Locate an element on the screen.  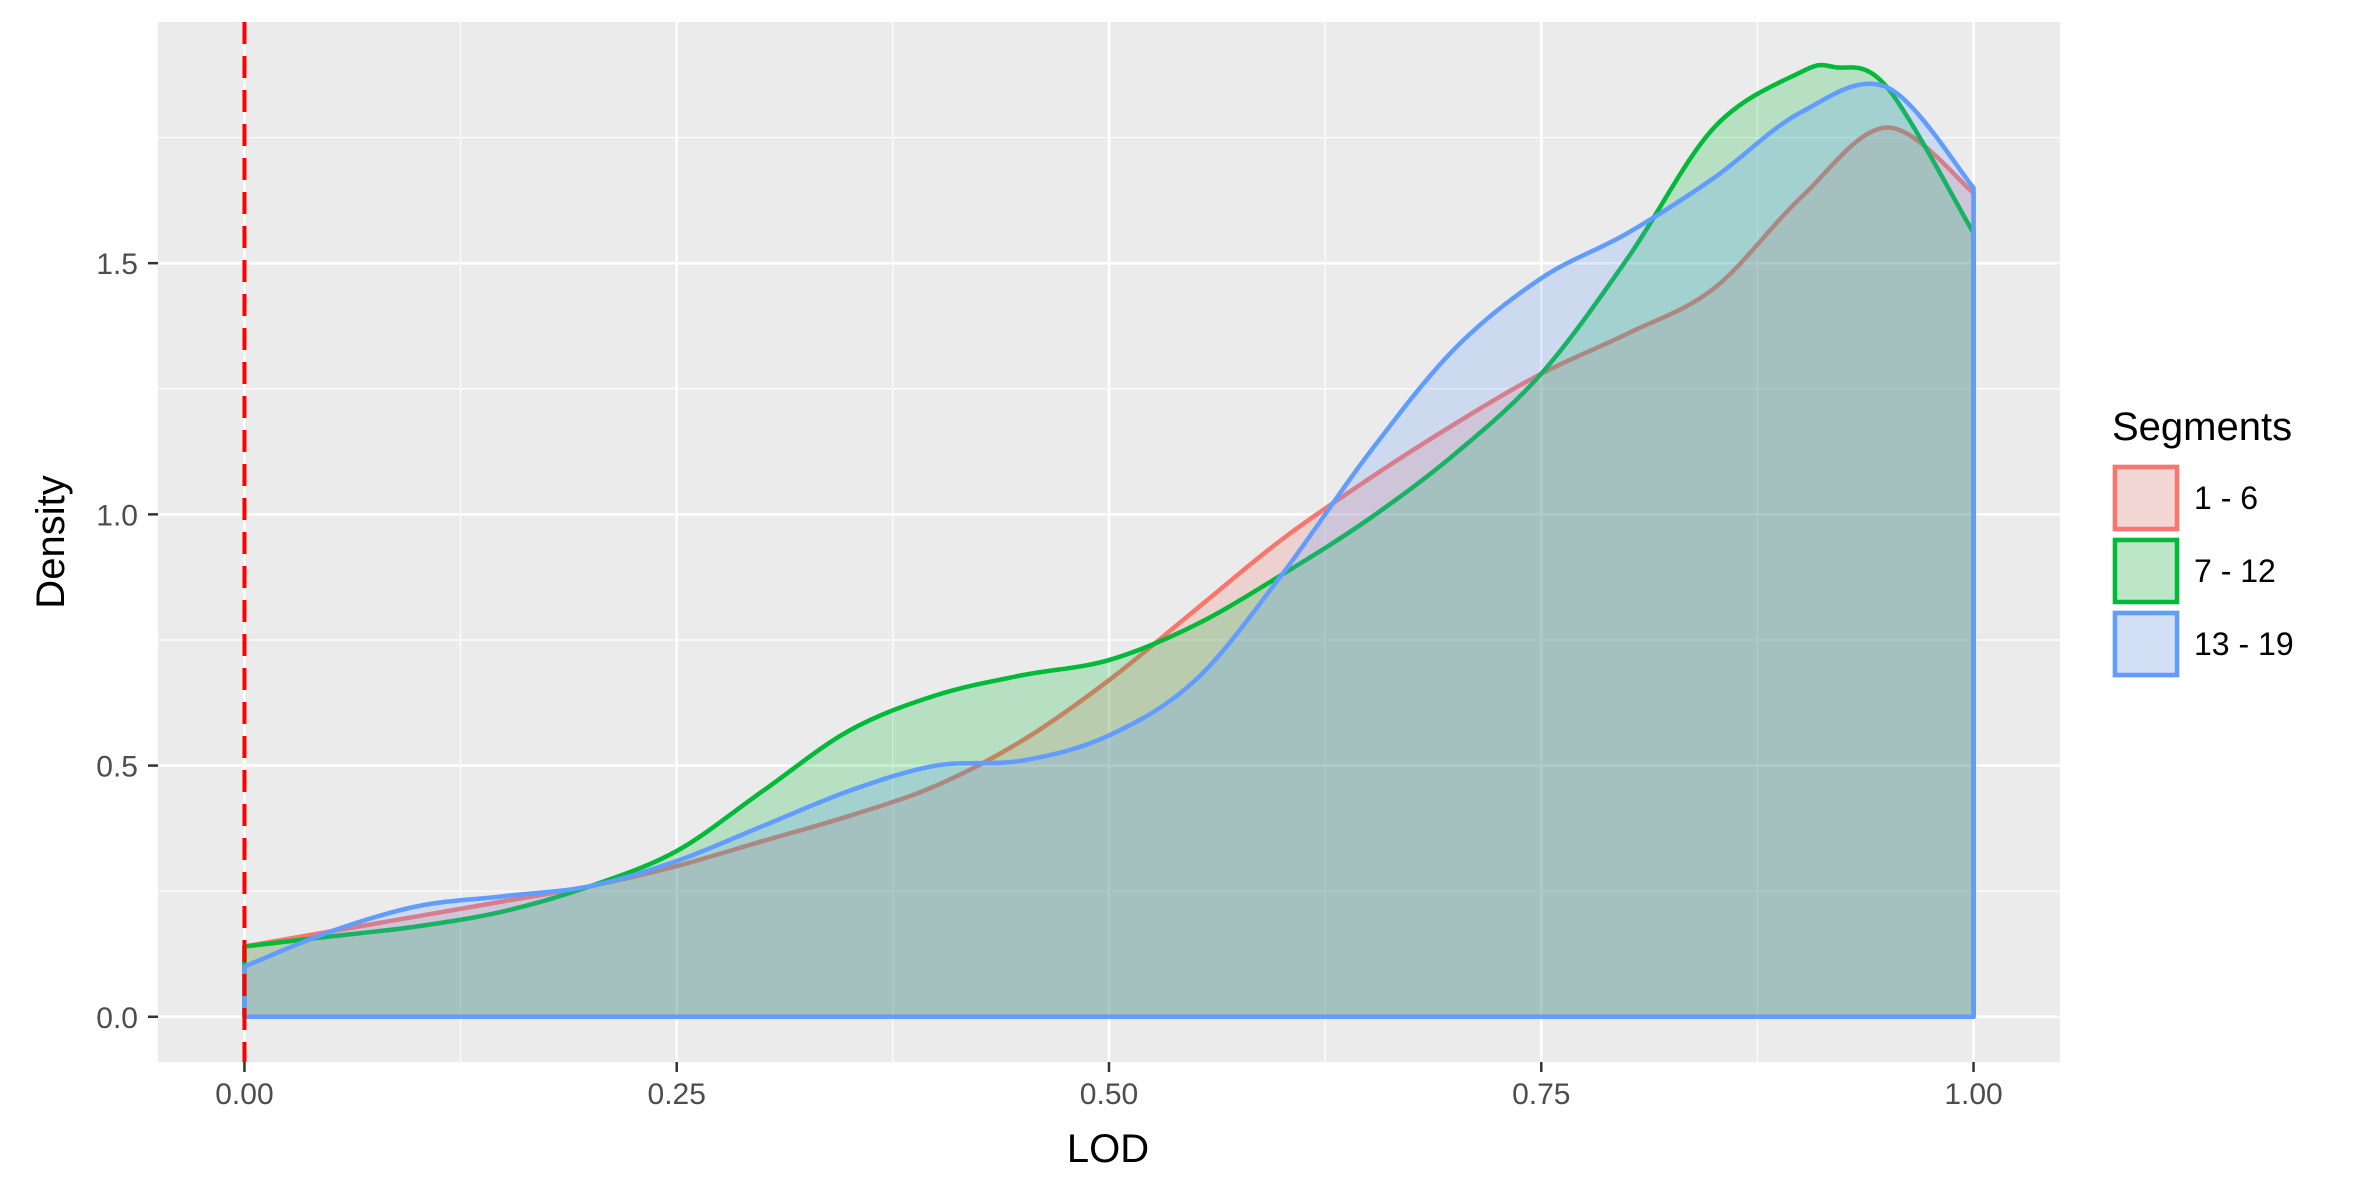
legend-label: 13 - 19 is located at coordinates (2244, 644).